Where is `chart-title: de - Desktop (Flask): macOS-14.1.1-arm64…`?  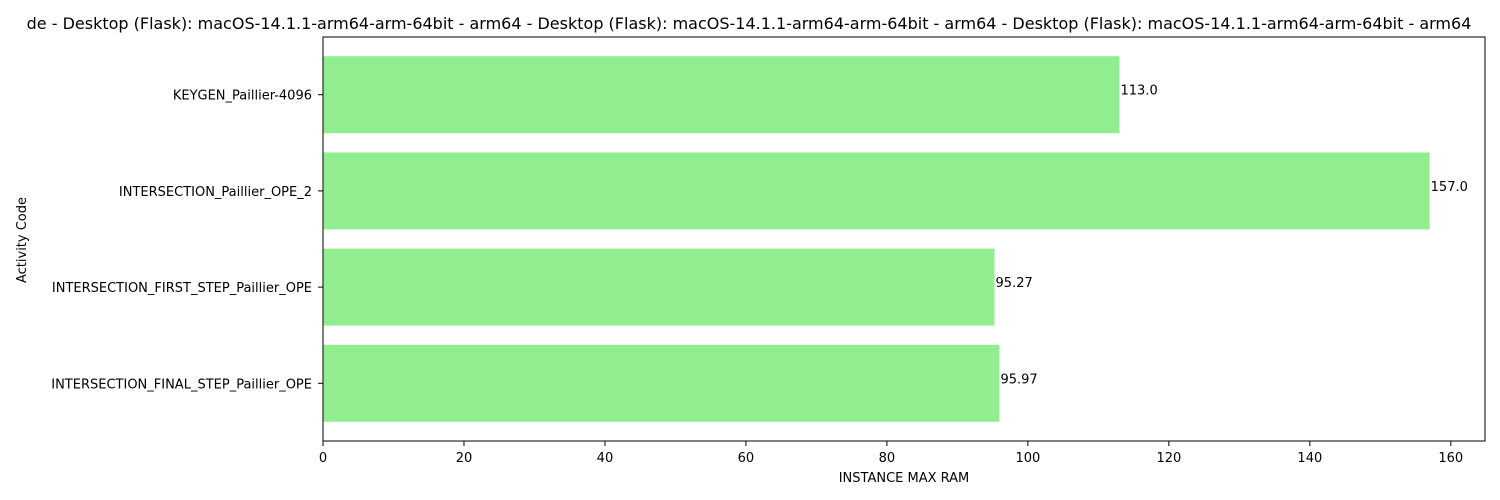
chart-title: de - Desktop (Flask): macOS-14.1.1-arm64… is located at coordinates (749, 23).